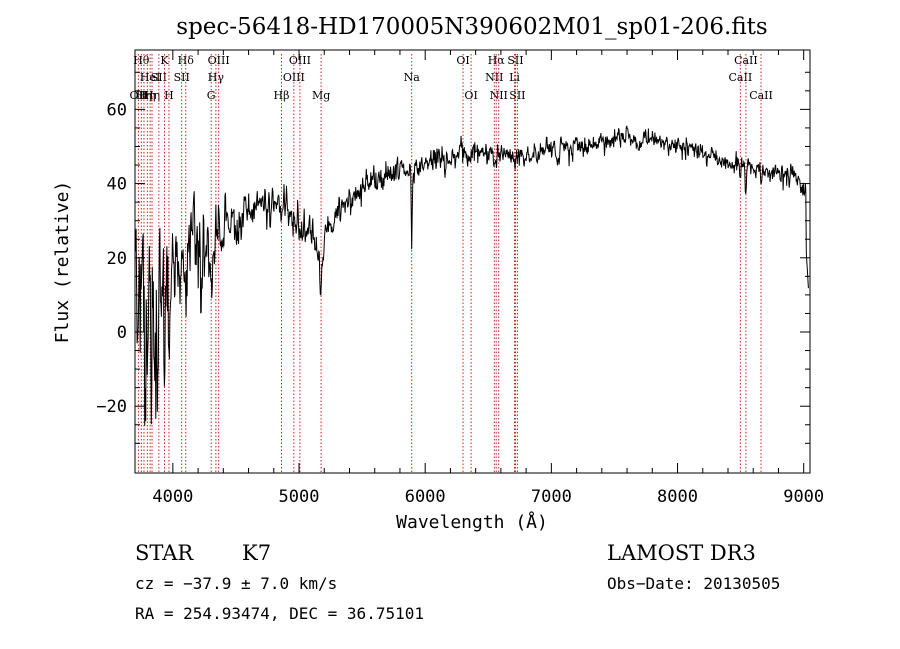  Describe the element at coordinates (282, 95) in the screenshot. I see `line-marker-label: Hβ` at that location.